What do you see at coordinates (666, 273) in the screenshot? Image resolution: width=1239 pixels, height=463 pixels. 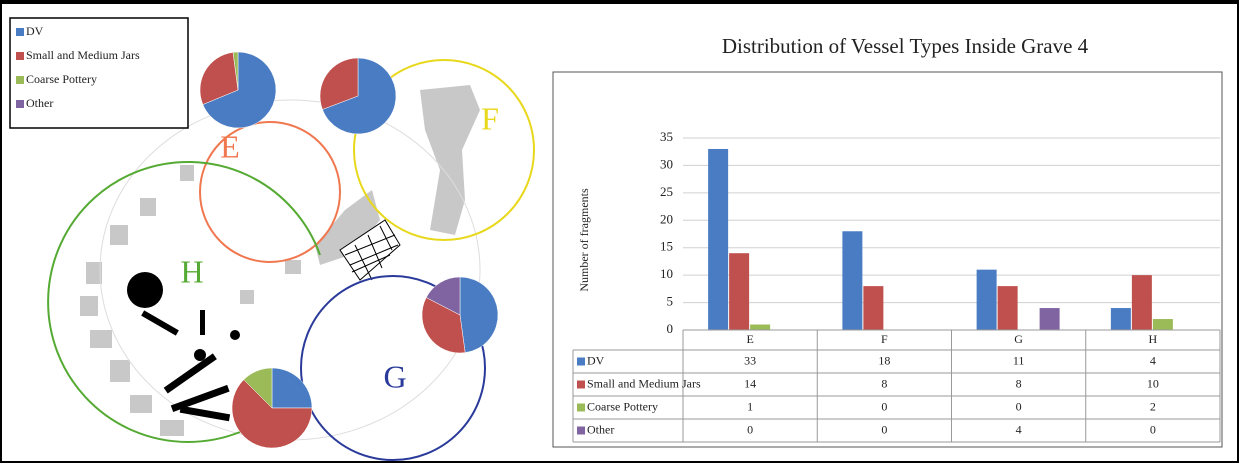 I see `y-tick-label: 10` at bounding box center [666, 273].